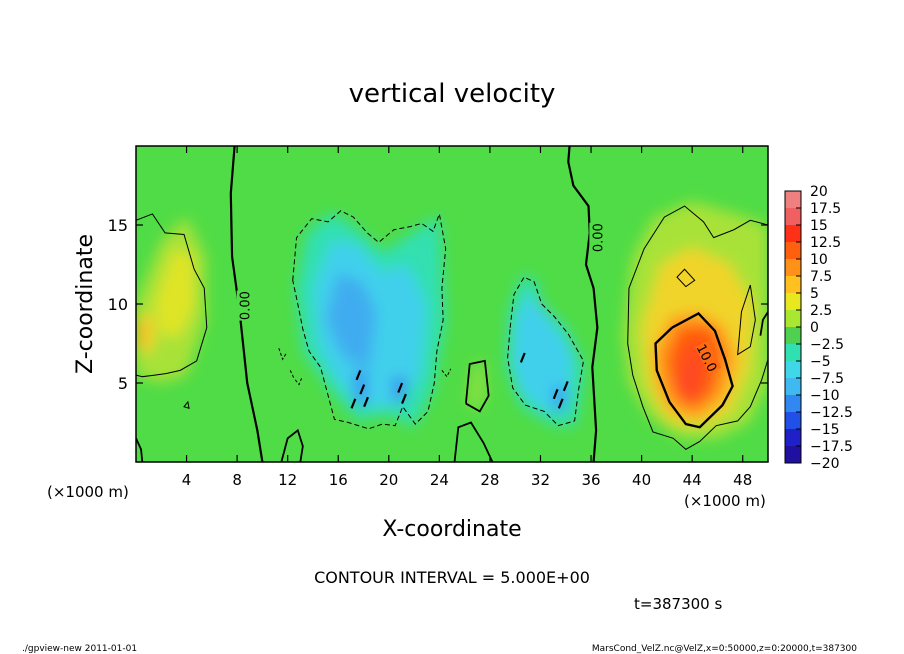 The height and width of the screenshot is (654, 904). What do you see at coordinates (85, 304) in the screenshot?
I see `y-axis-title: Z-coordinate` at bounding box center [85, 304].